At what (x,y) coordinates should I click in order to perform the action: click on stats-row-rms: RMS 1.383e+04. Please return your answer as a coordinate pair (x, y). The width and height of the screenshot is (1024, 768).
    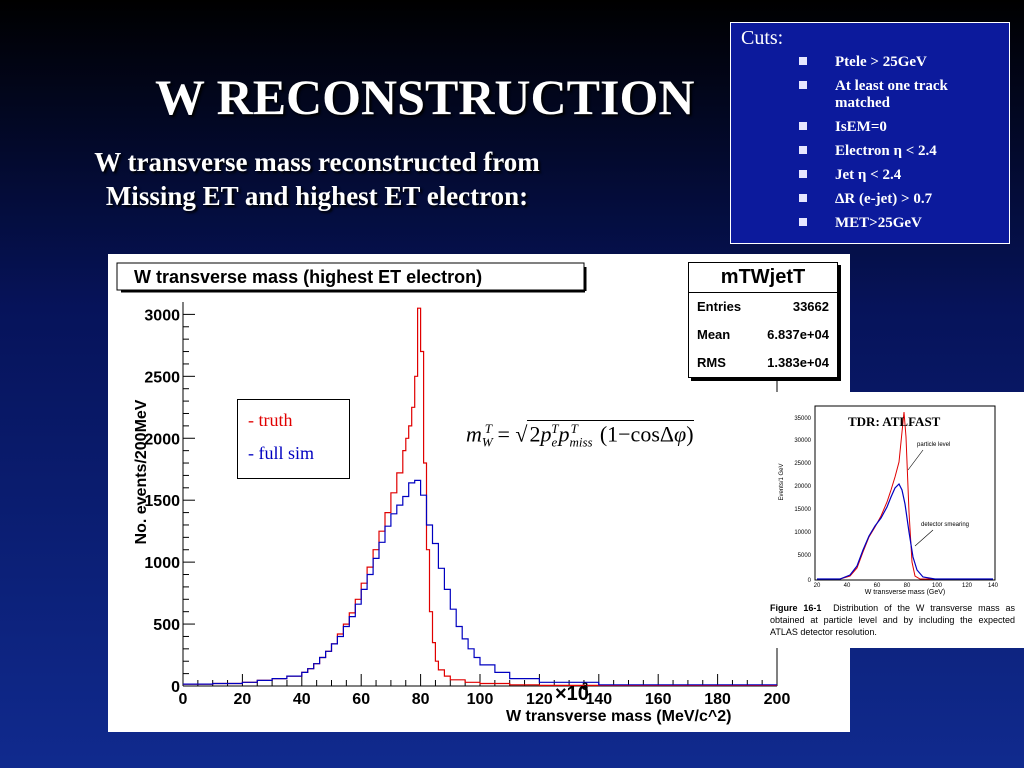
    Looking at the image, I should click on (763, 363).